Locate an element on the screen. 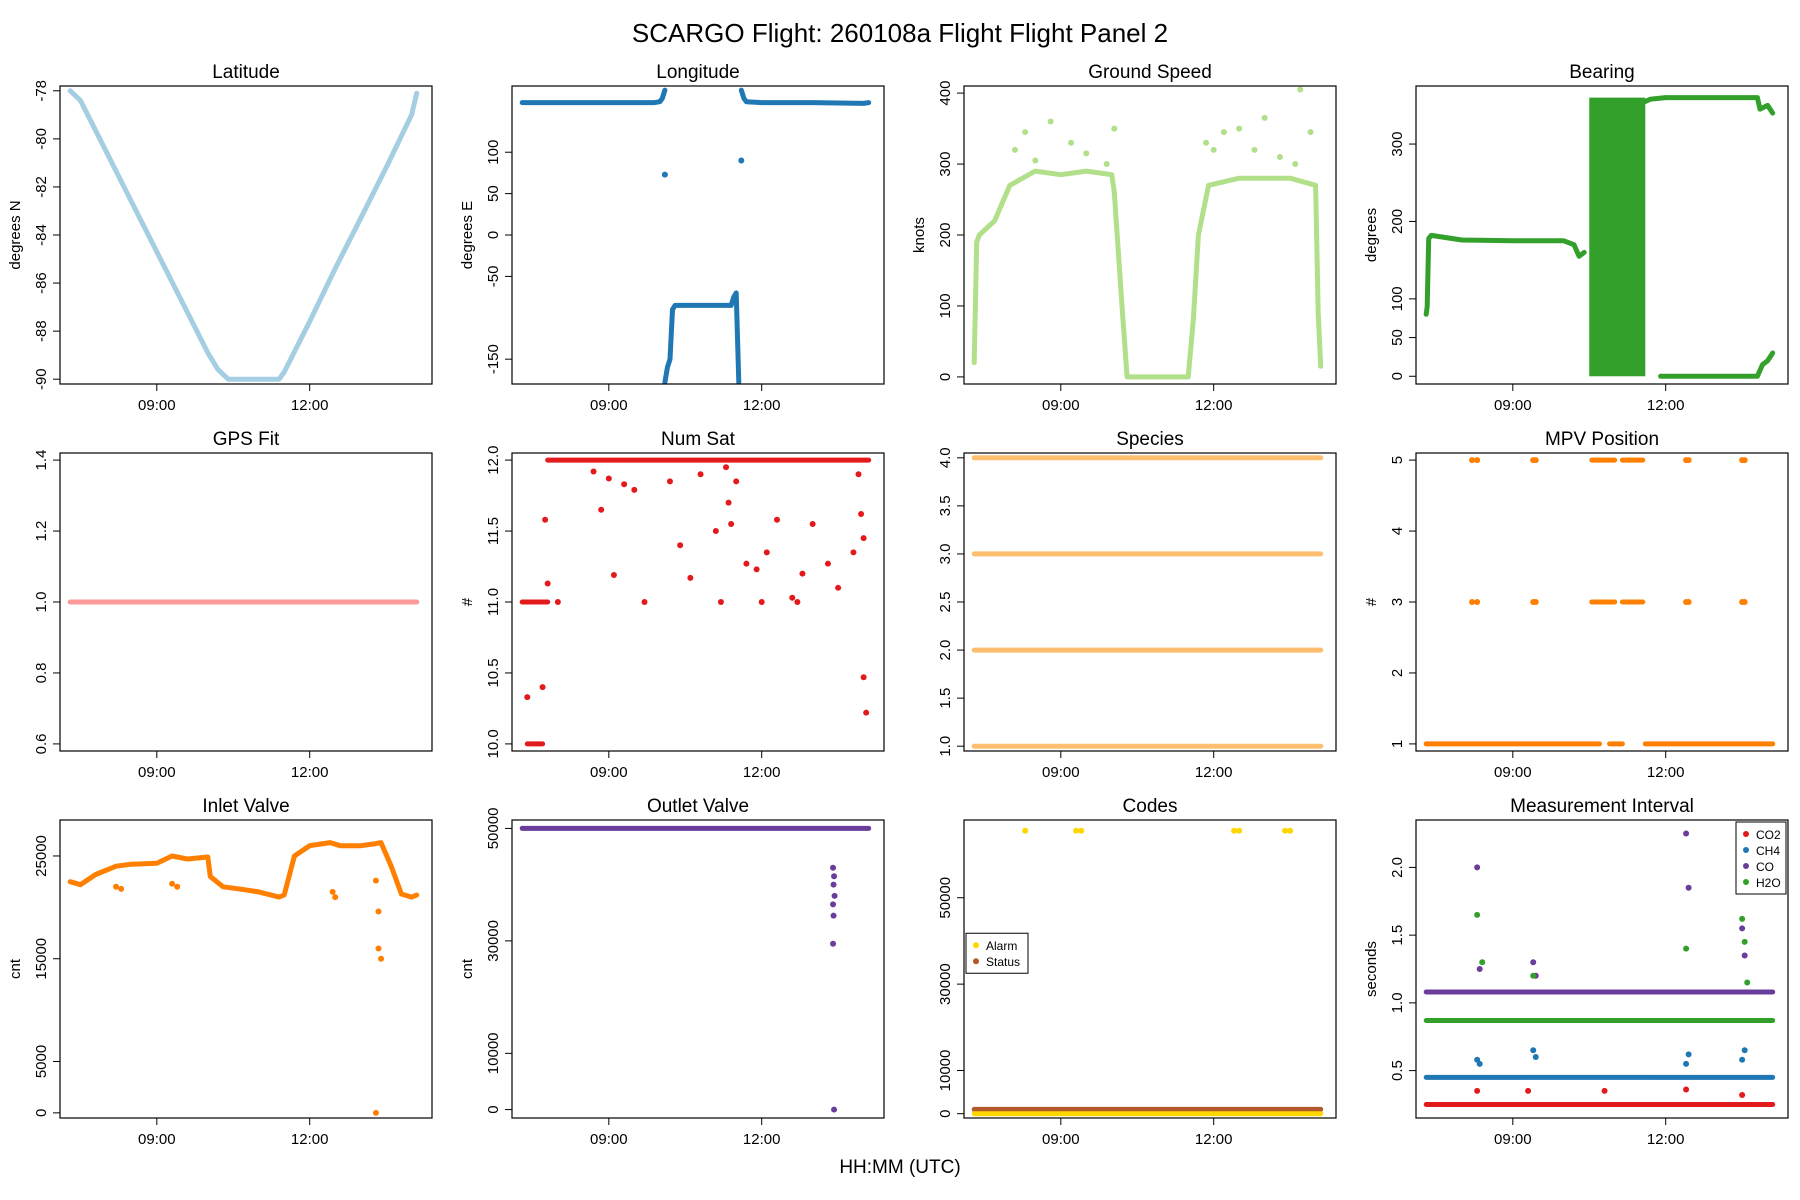  series-lon-a is located at coordinates (593, 96).